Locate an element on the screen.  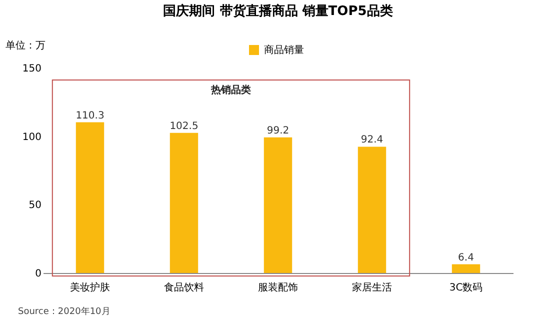
x-tick-label: 家居生活 is located at coordinates (372, 288).